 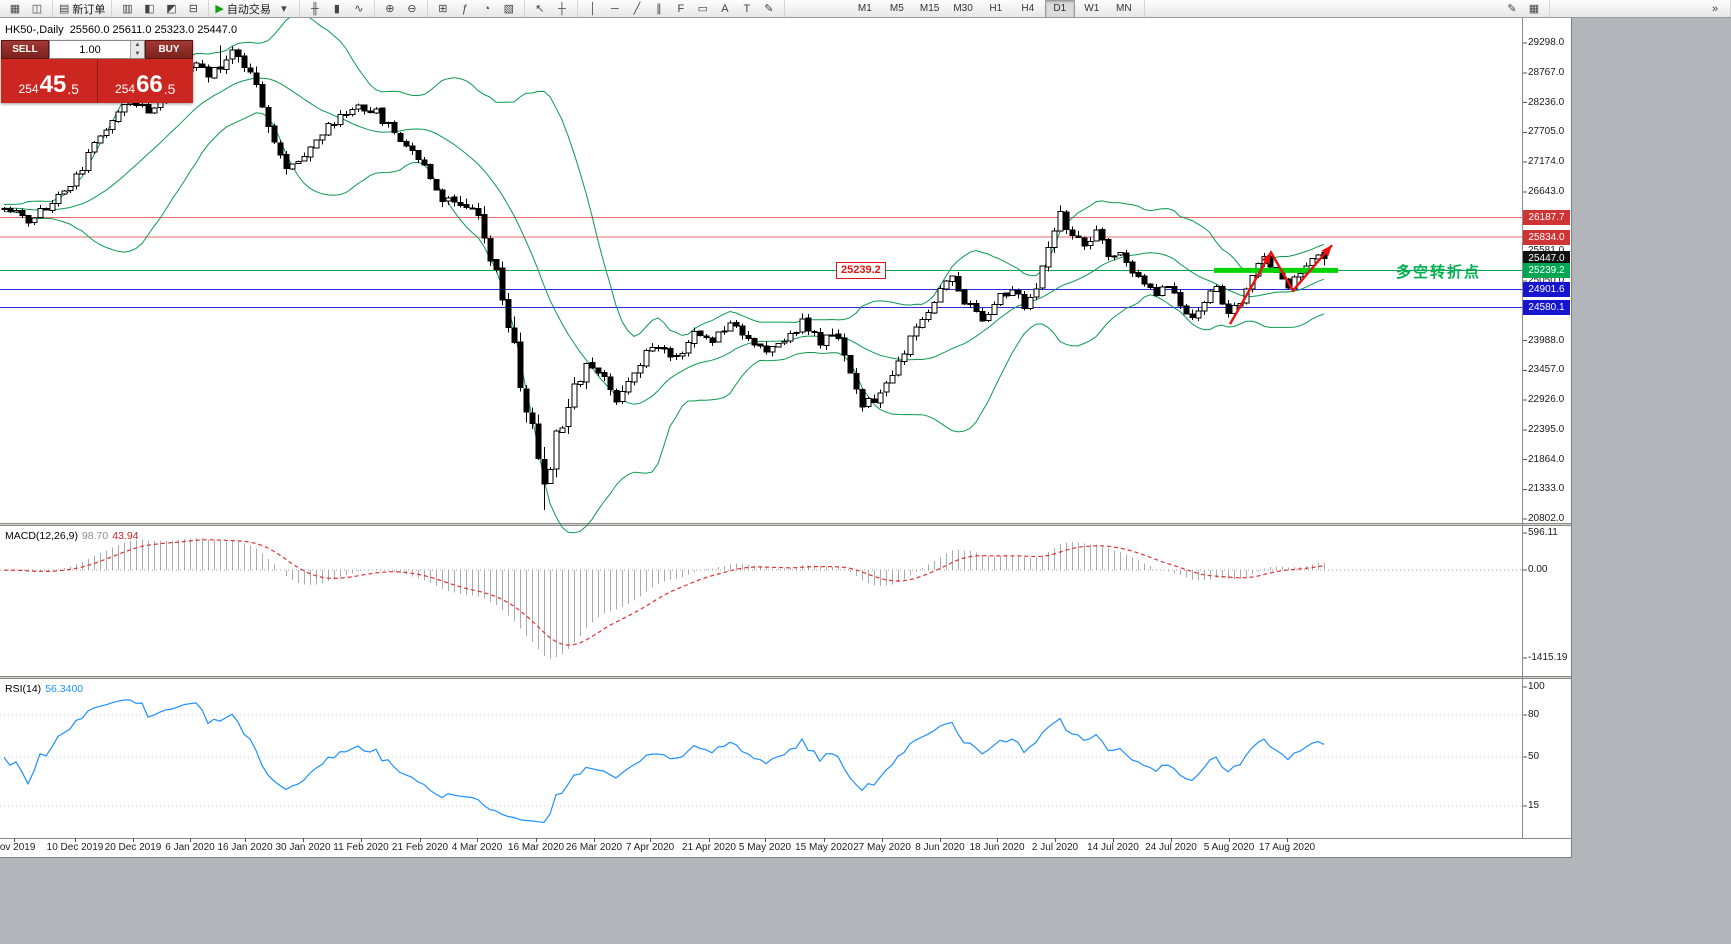 I want to click on shapes-icon: ▭, so click(x=703, y=8).